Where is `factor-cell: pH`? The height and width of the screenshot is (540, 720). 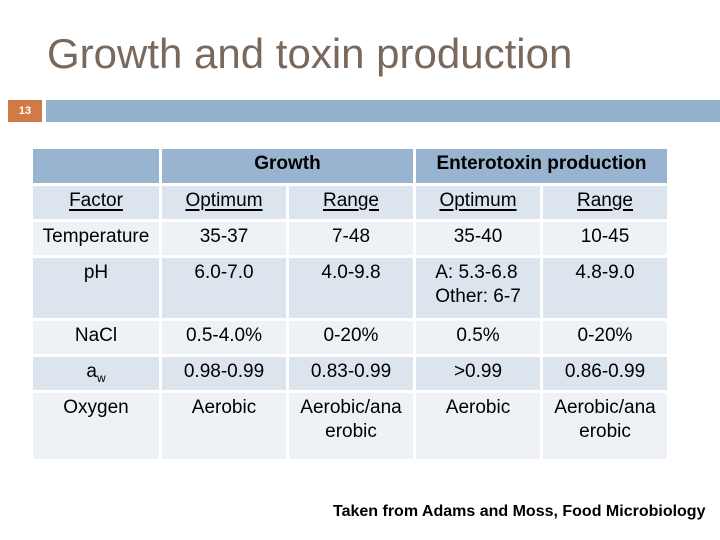
factor-cell: pH is located at coordinates (96, 288).